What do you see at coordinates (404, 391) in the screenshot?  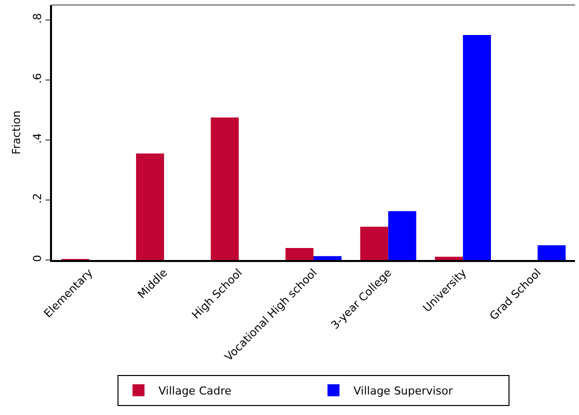 I see `legend-label: Village Supervisor` at bounding box center [404, 391].